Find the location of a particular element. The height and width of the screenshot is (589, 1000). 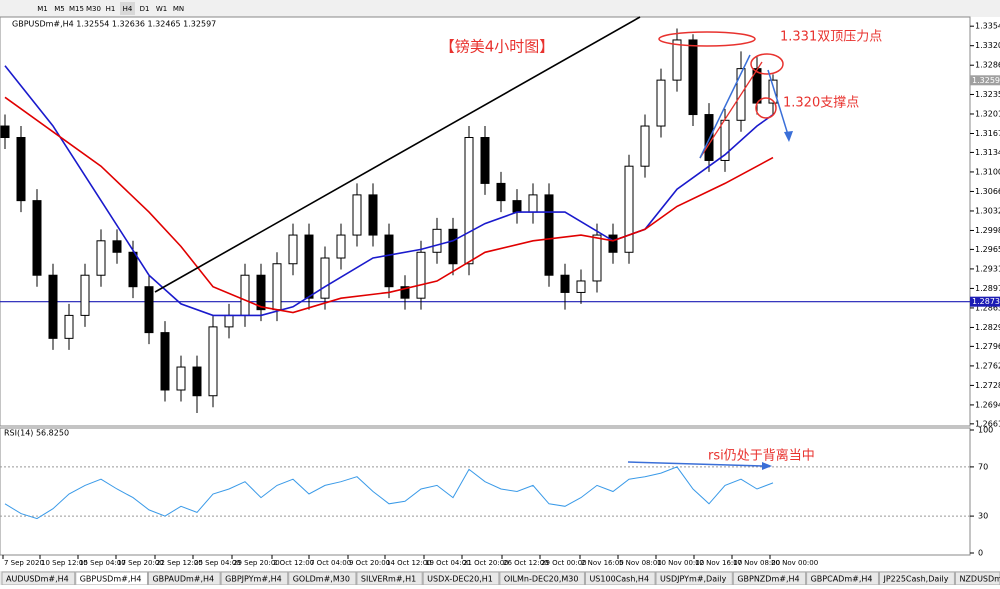

last-price-label: 1.32597 is located at coordinates (986, 80).